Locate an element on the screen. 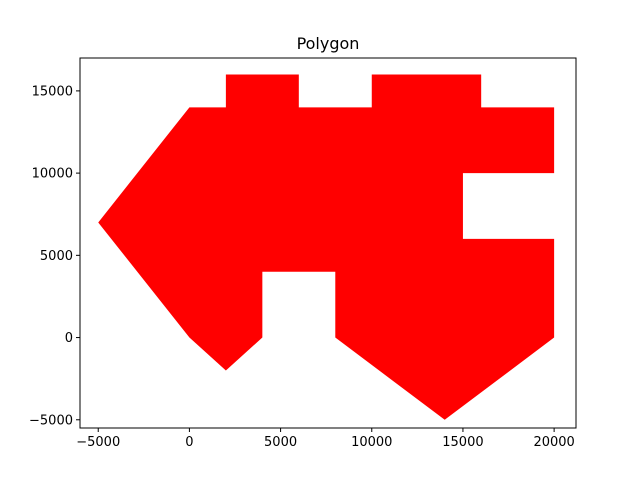  x-tick-label: 10000 is located at coordinates (371, 442).